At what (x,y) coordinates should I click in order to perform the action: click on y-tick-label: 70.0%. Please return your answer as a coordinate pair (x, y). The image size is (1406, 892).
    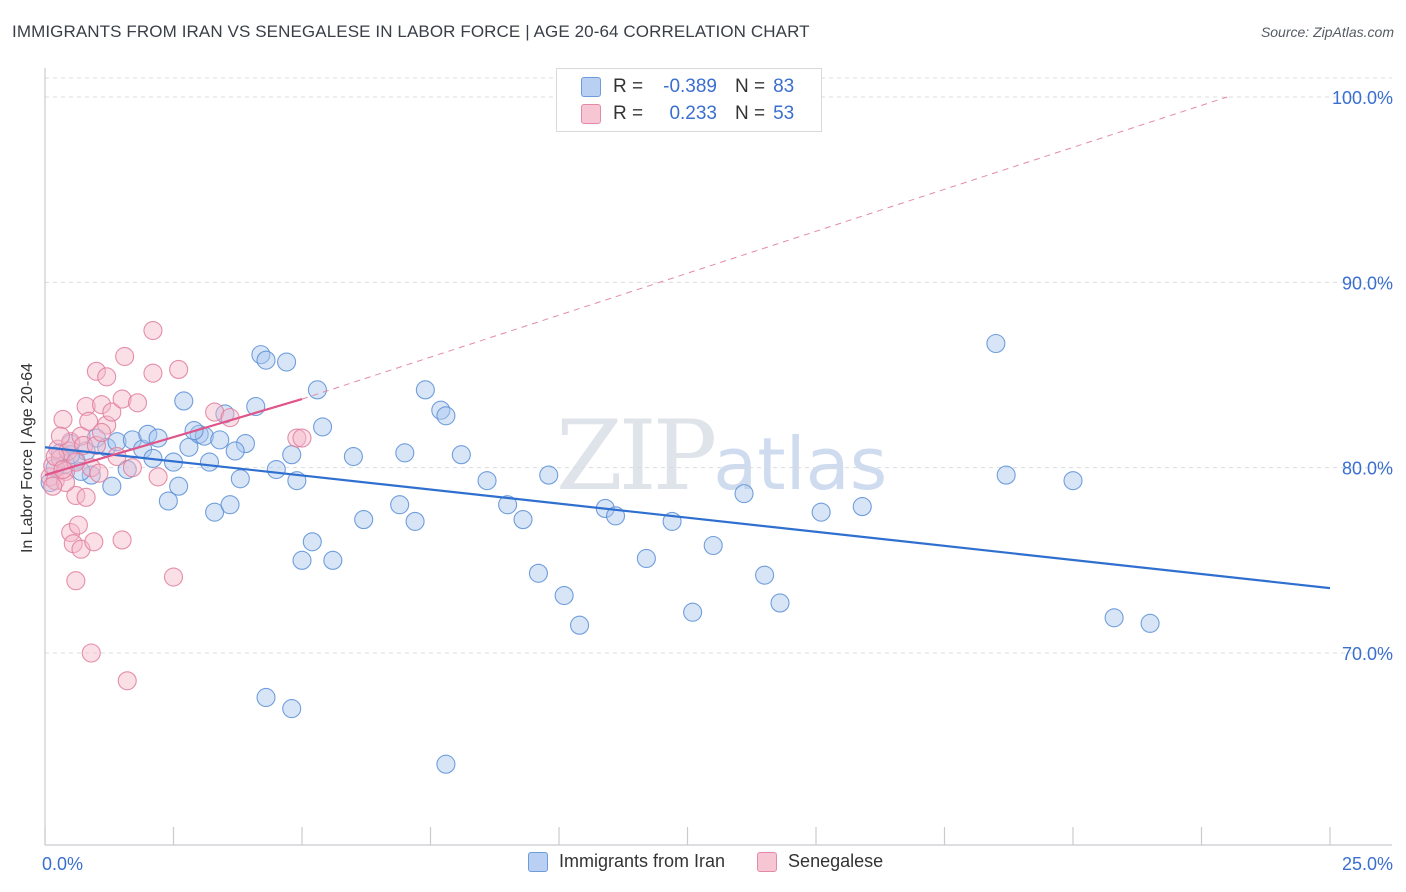
    Looking at the image, I should click on (1367, 654).